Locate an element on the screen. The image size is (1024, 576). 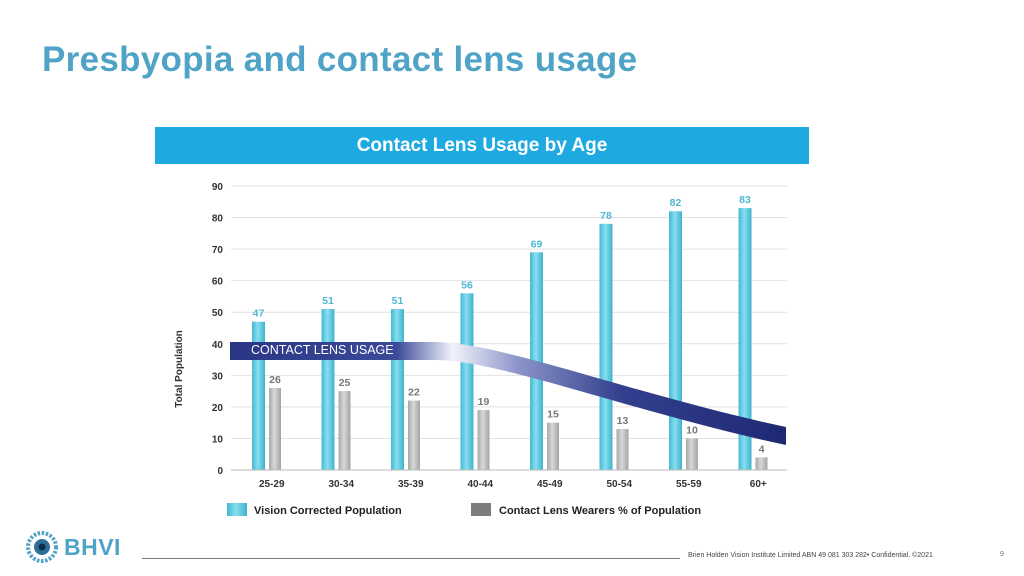
data-label-vision: 56 is located at coordinates (467, 285).